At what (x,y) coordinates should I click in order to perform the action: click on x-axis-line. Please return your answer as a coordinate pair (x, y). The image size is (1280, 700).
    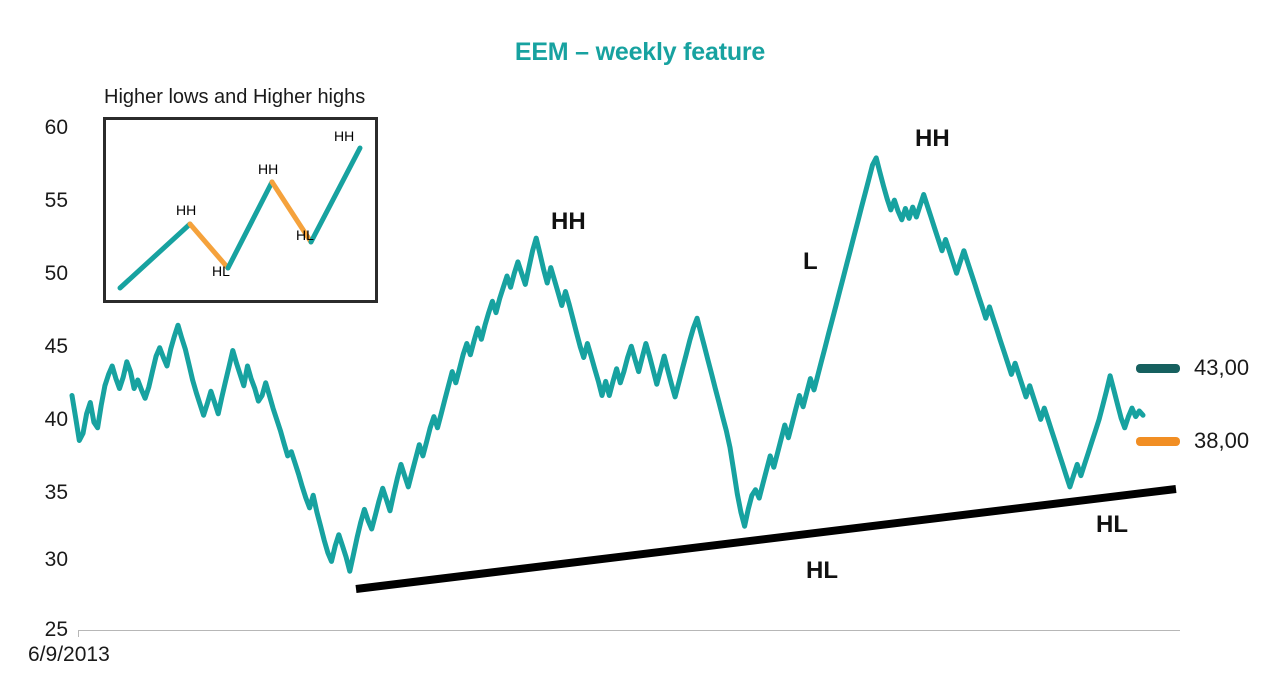
    Looking at the image, I should click on (629, 630).